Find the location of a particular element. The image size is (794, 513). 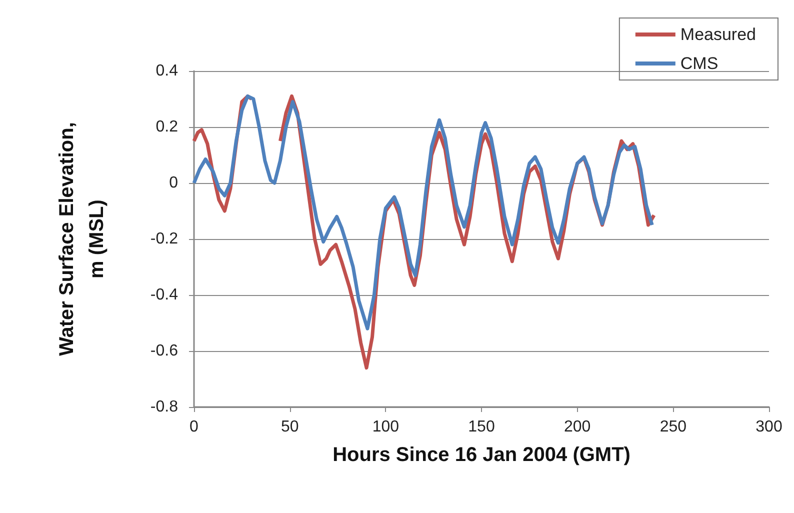

y-axis-title: Water Surface Elevation, m (MSL) is located at coordinates (82, 239).